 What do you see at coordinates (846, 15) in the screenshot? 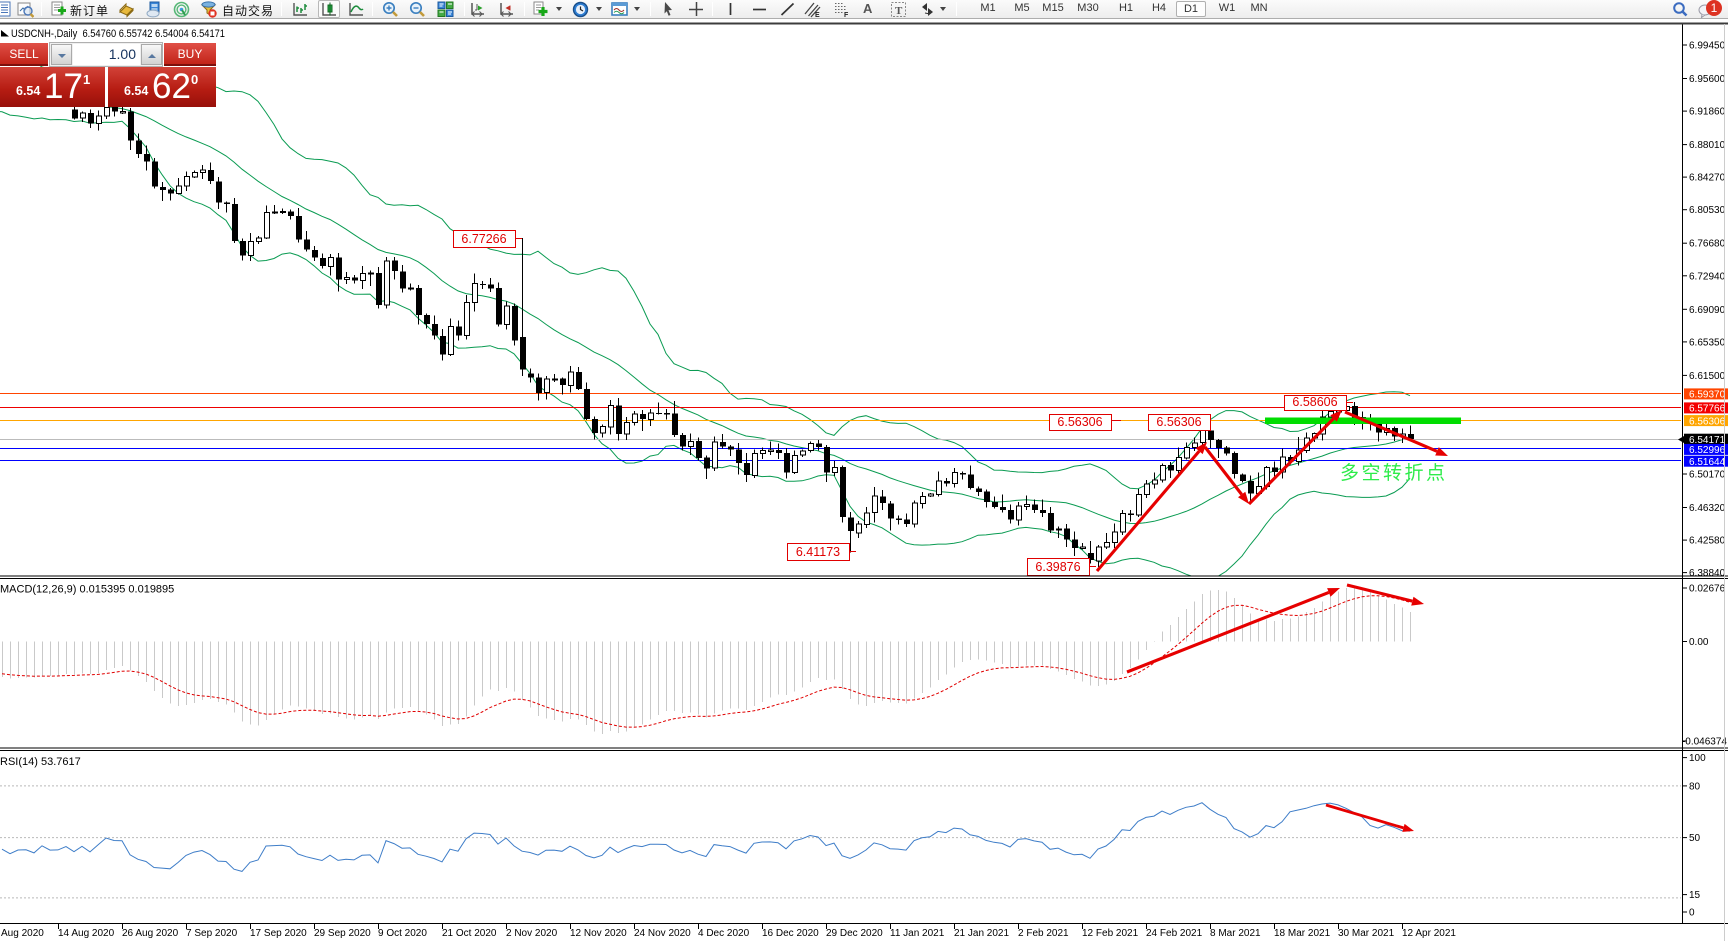
I see `svg-text: F` at bounding box center [846, 15].